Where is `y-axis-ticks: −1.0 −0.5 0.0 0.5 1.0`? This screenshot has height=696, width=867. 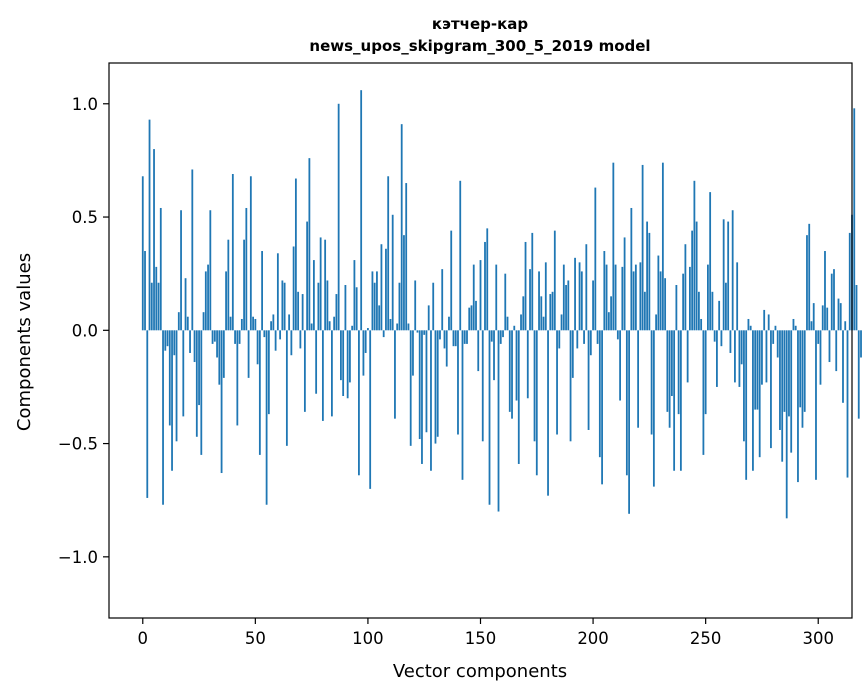
y-axis-ticks: −1.0 −0.5 0.0 0.5 1.0 is located at coordinates (83, 331).